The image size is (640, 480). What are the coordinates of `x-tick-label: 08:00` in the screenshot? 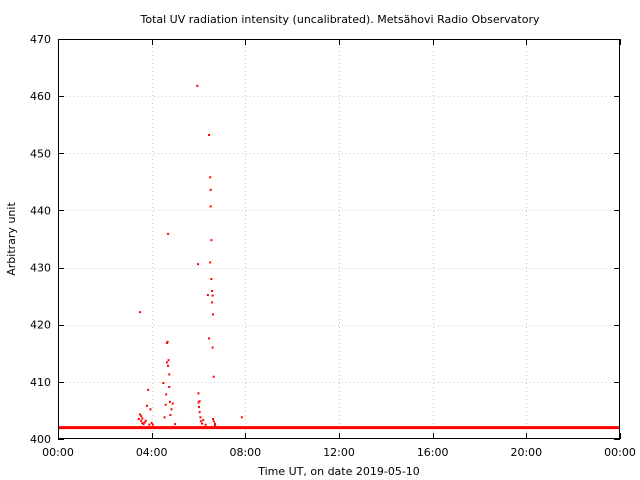 It's located at (245, 452).